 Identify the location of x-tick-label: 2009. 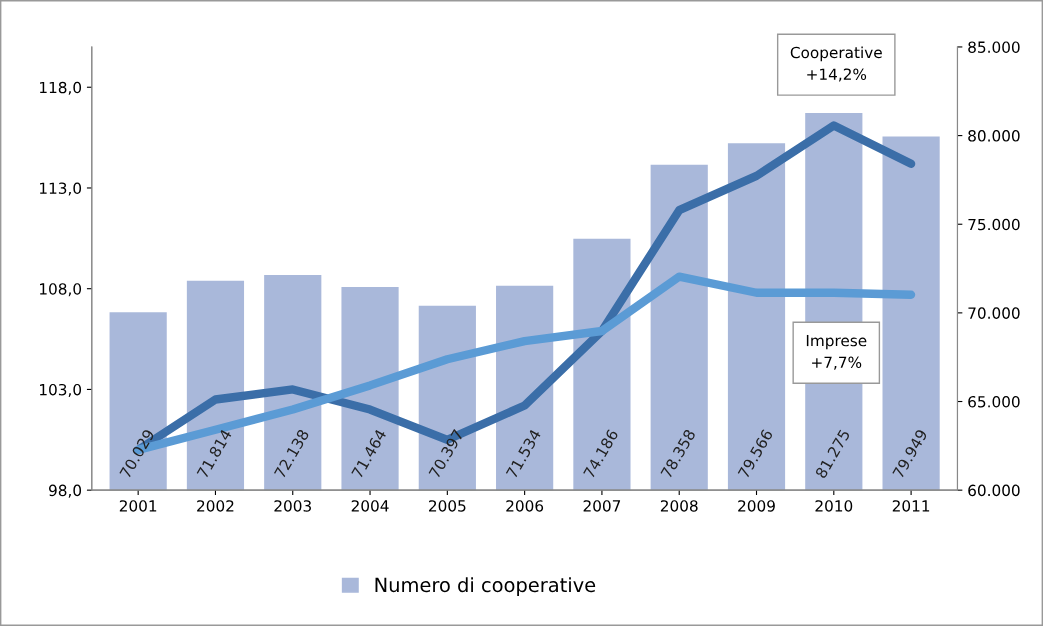
(756, 506).